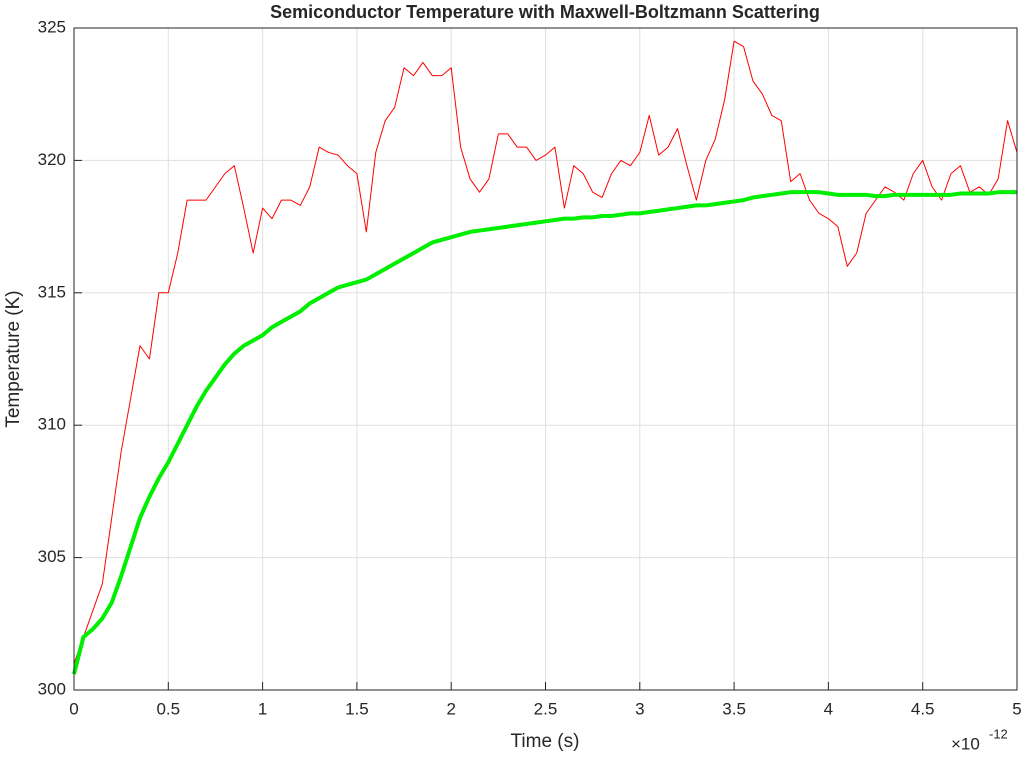 The image size is (1024, 761). What do you see at coordinates (1016, 708) in the screenshot?
I see `x-tick-label: 5` at bounding box center [1016, 708].